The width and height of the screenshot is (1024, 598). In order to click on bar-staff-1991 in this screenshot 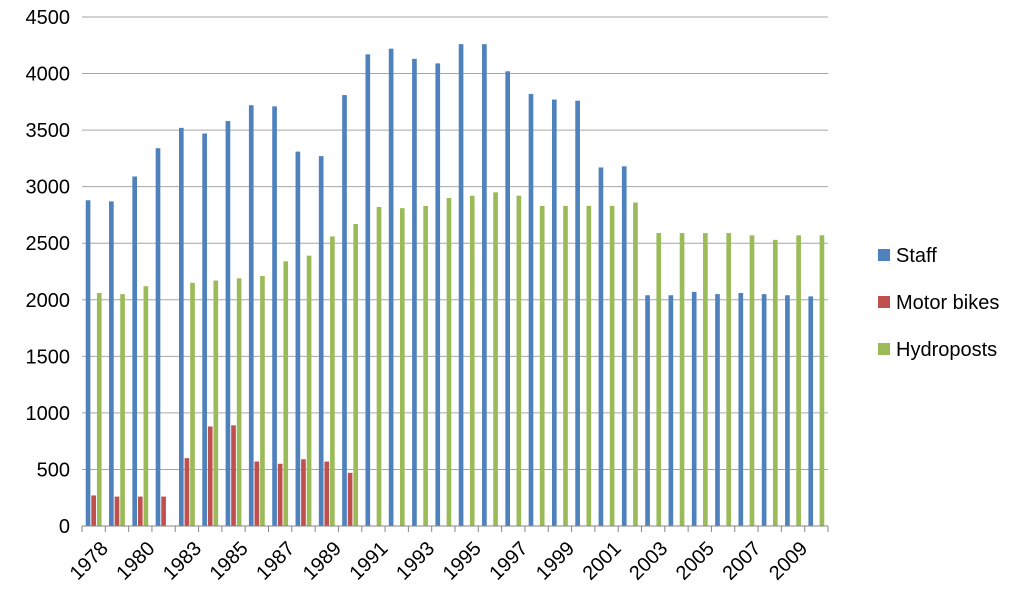, I will do `click(368, 290)`.